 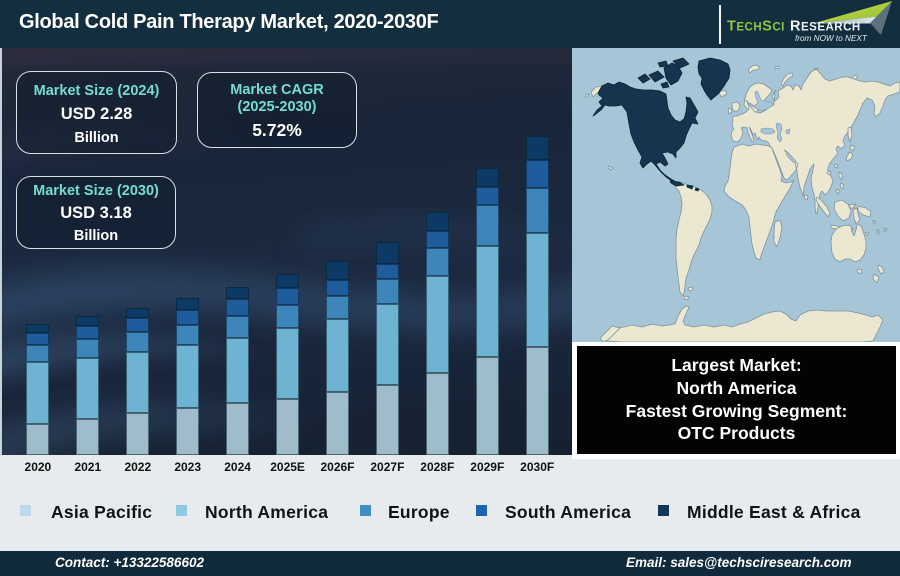 I want to click on svg-text: TECHSCI, so click(x=756, y=27).